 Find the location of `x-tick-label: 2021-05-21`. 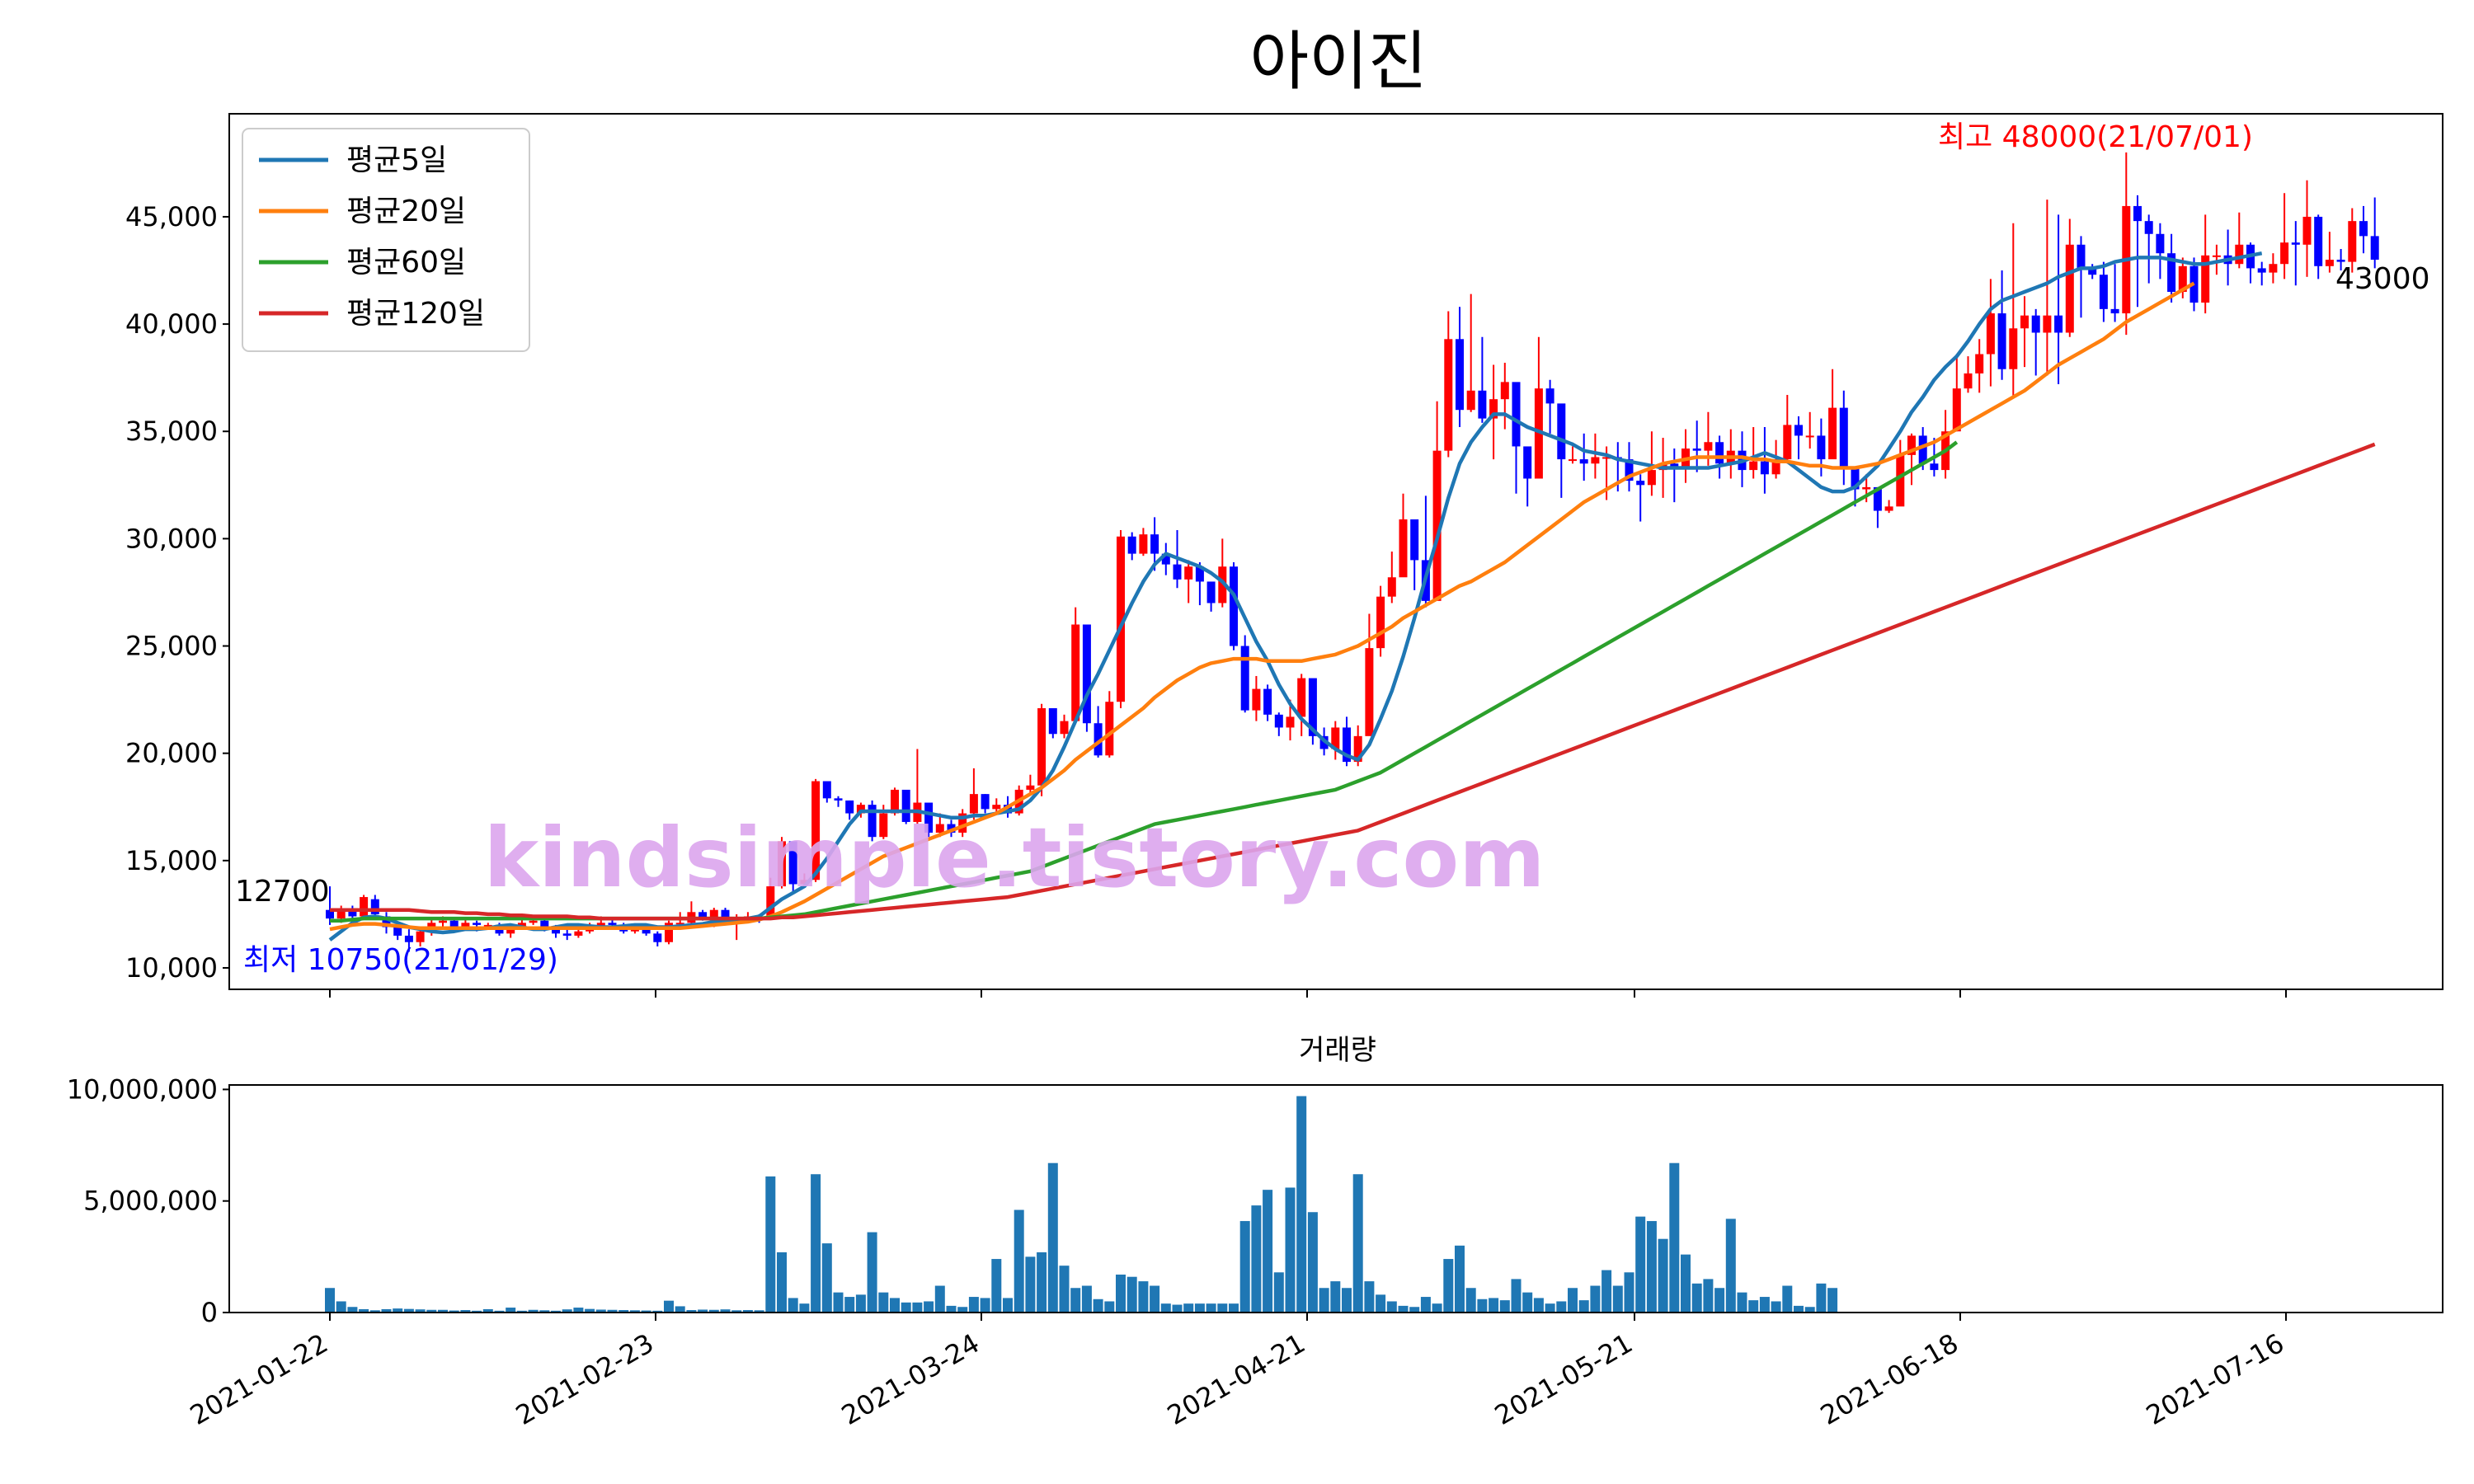

x-tick-label: 2021-05-21 is located at coordinates (1563, 1379).